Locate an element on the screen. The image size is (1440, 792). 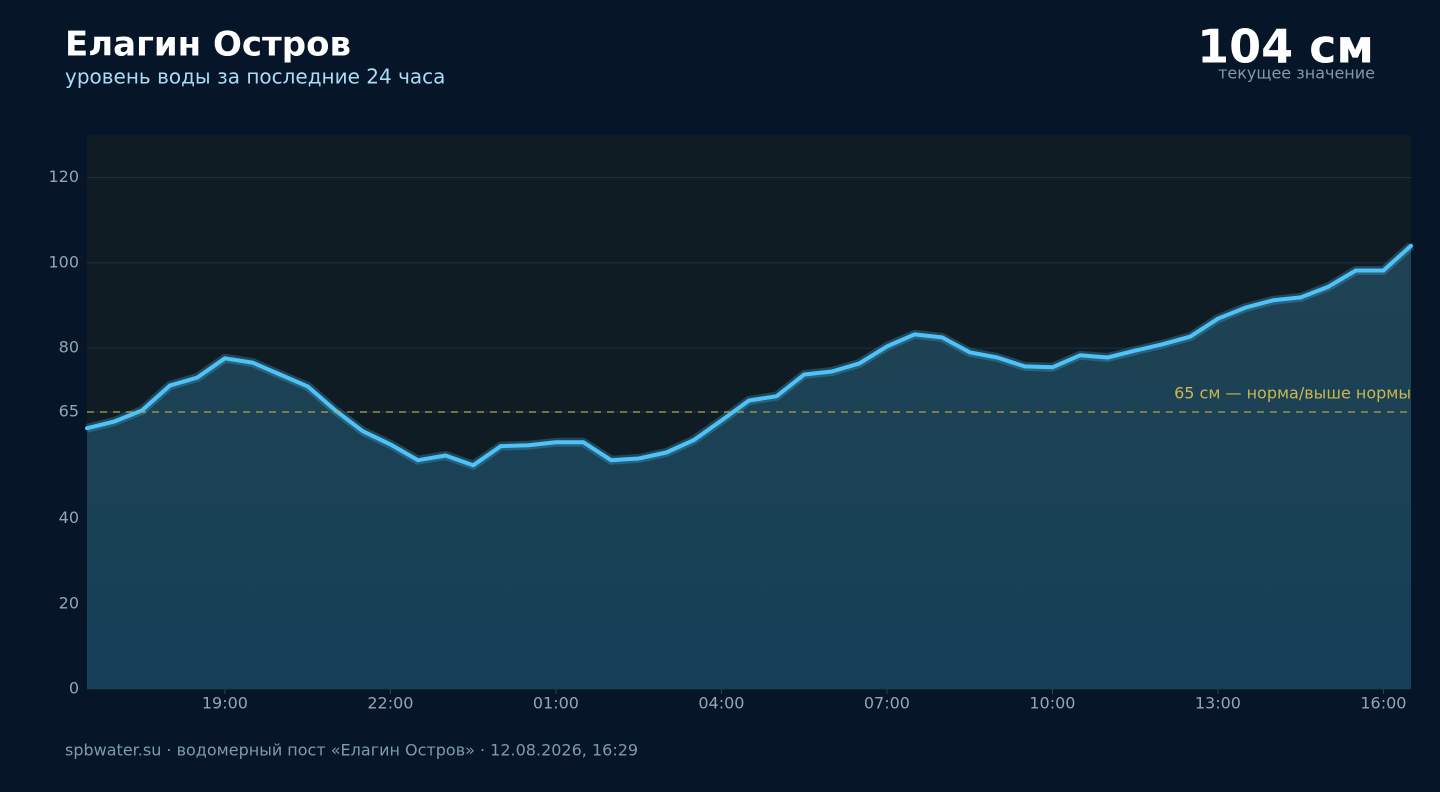
x-tick-label: 07:00 is located at coordinates (887, 703).